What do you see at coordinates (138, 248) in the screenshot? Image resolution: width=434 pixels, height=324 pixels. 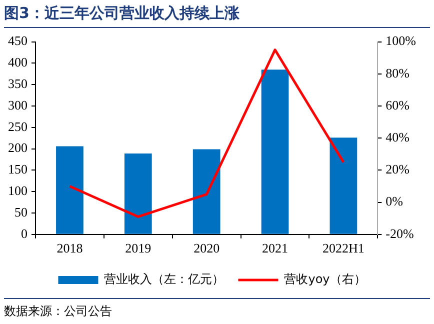 I see `x-tick-label: 2019` at bounding box center [138, 248].